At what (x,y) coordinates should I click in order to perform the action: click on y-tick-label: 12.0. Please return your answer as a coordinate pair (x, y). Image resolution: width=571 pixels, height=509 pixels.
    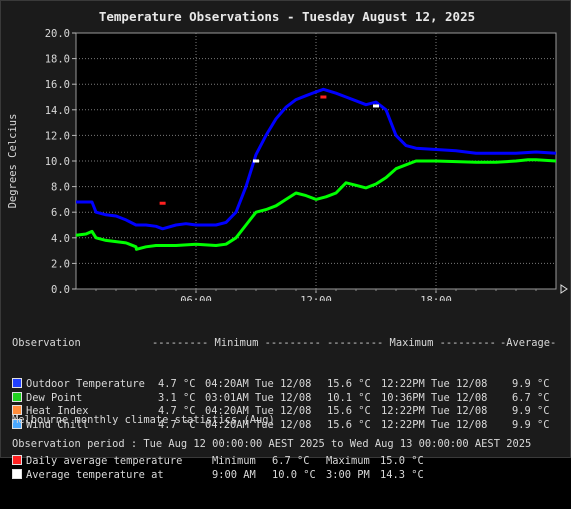
    Looking at the image, I should click on (57, 136).